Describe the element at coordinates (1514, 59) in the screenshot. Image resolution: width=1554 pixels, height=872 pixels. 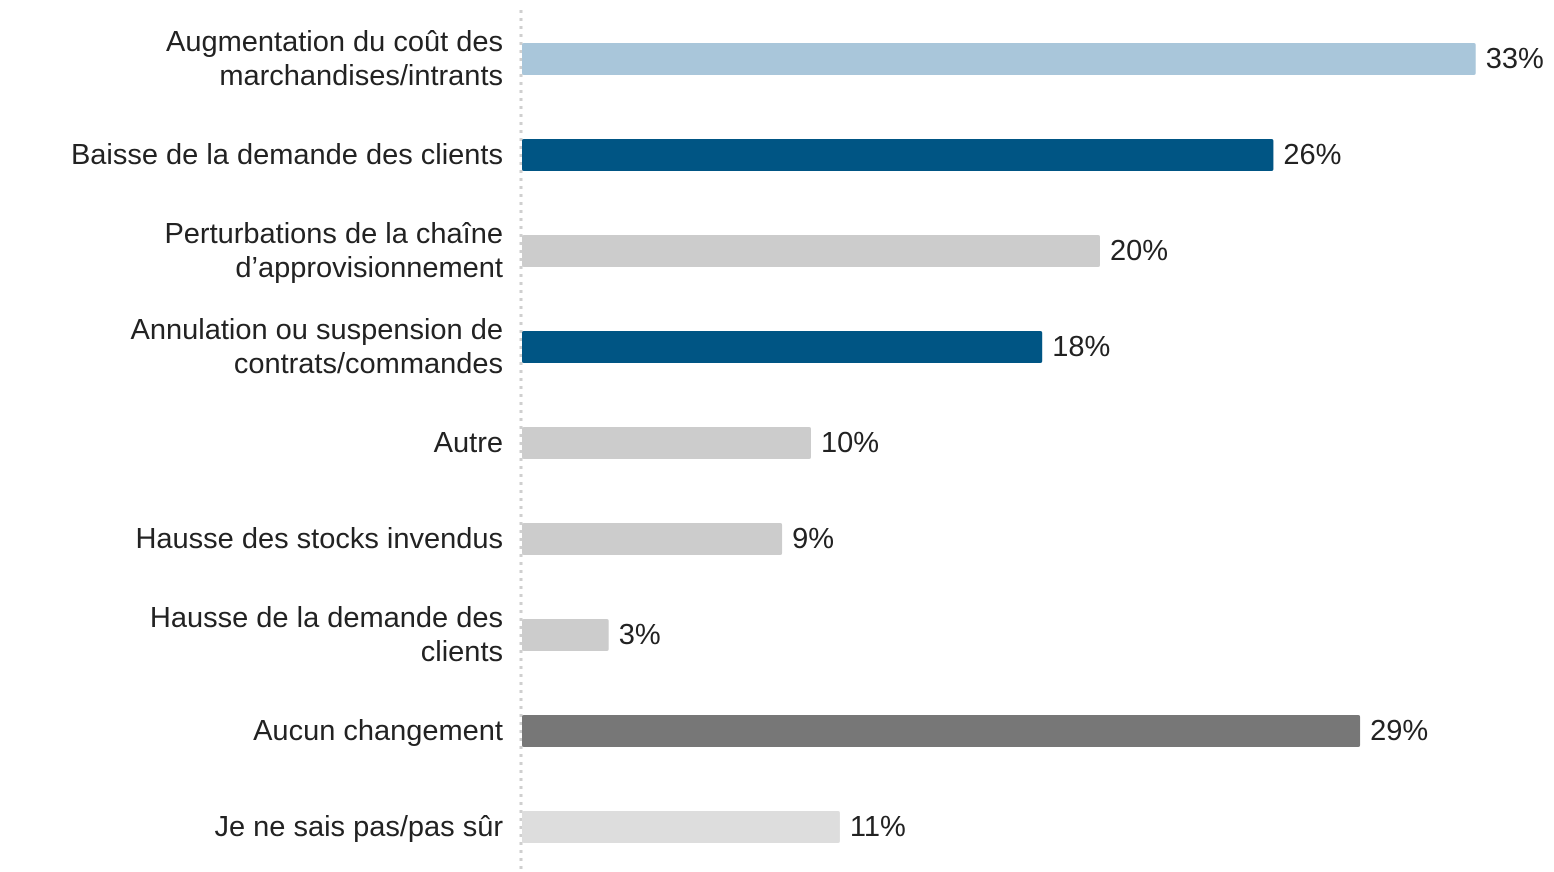
I see `value-label: 33%` at that location.